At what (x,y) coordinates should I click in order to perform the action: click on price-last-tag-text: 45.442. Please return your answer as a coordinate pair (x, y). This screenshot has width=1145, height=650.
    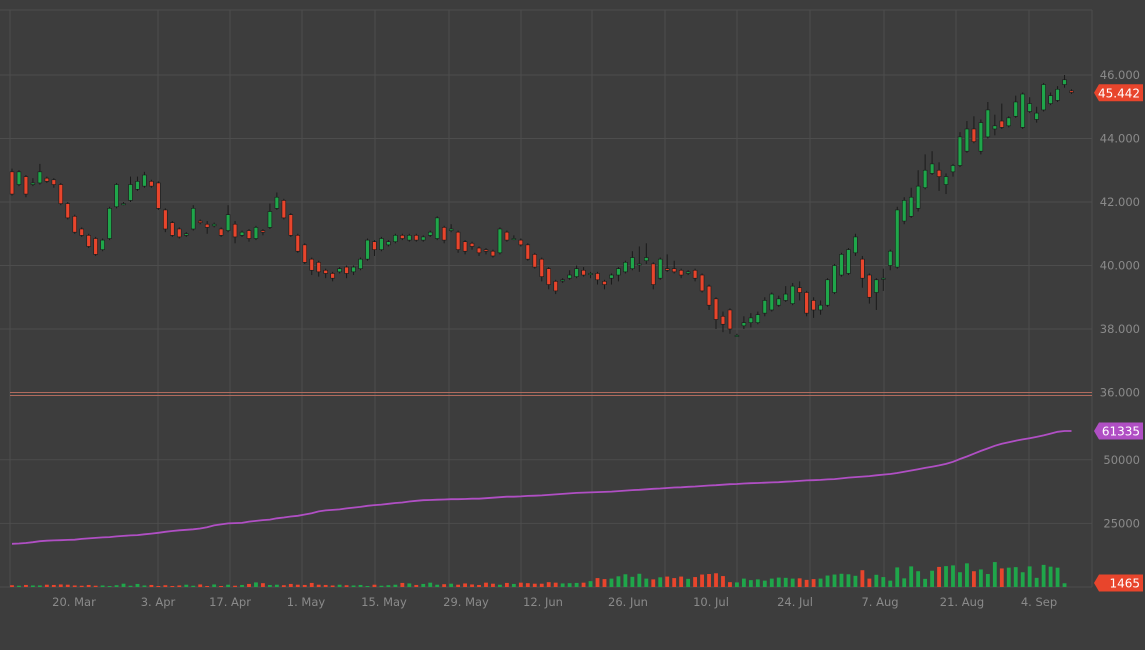
    Looking at the image, I should click on (1119, 93).